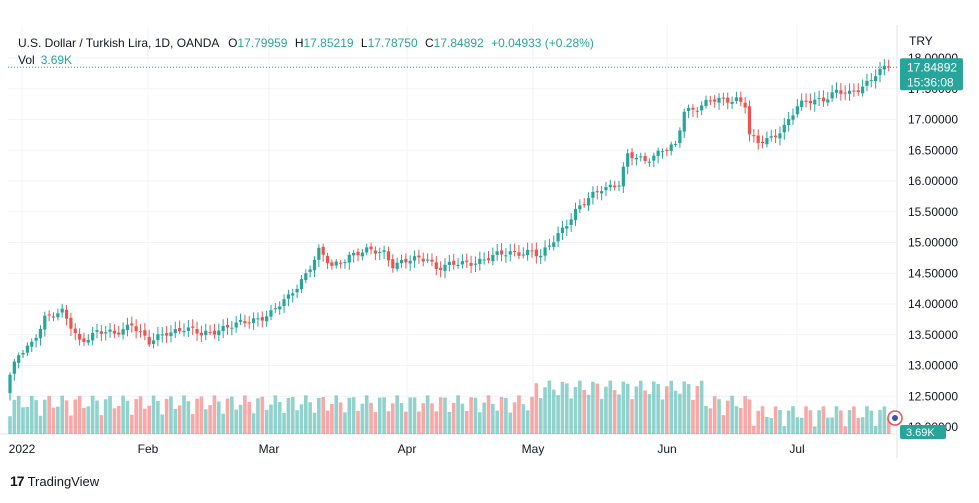 This screenshot has width=979, height=503. Describe the element at coordinates (63, 481) in the screenshot. I see `branding-name: TradingView` at that location.